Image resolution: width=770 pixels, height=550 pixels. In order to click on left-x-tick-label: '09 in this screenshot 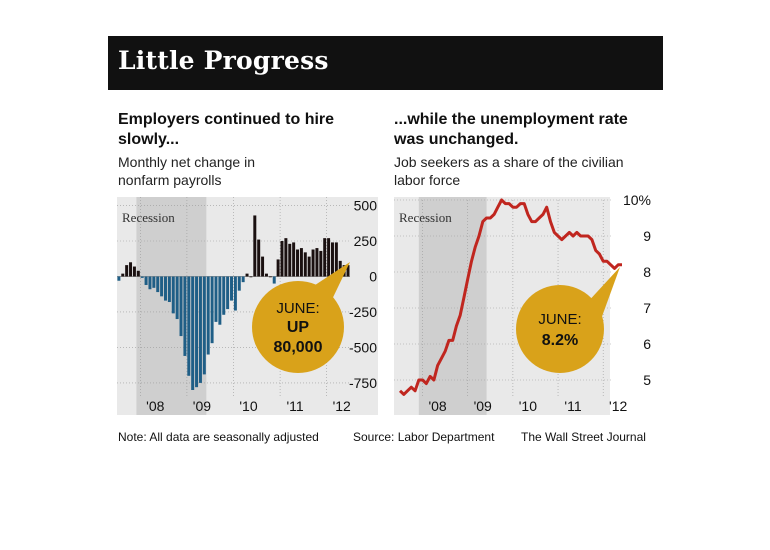, I will do `click(202, 406)`.